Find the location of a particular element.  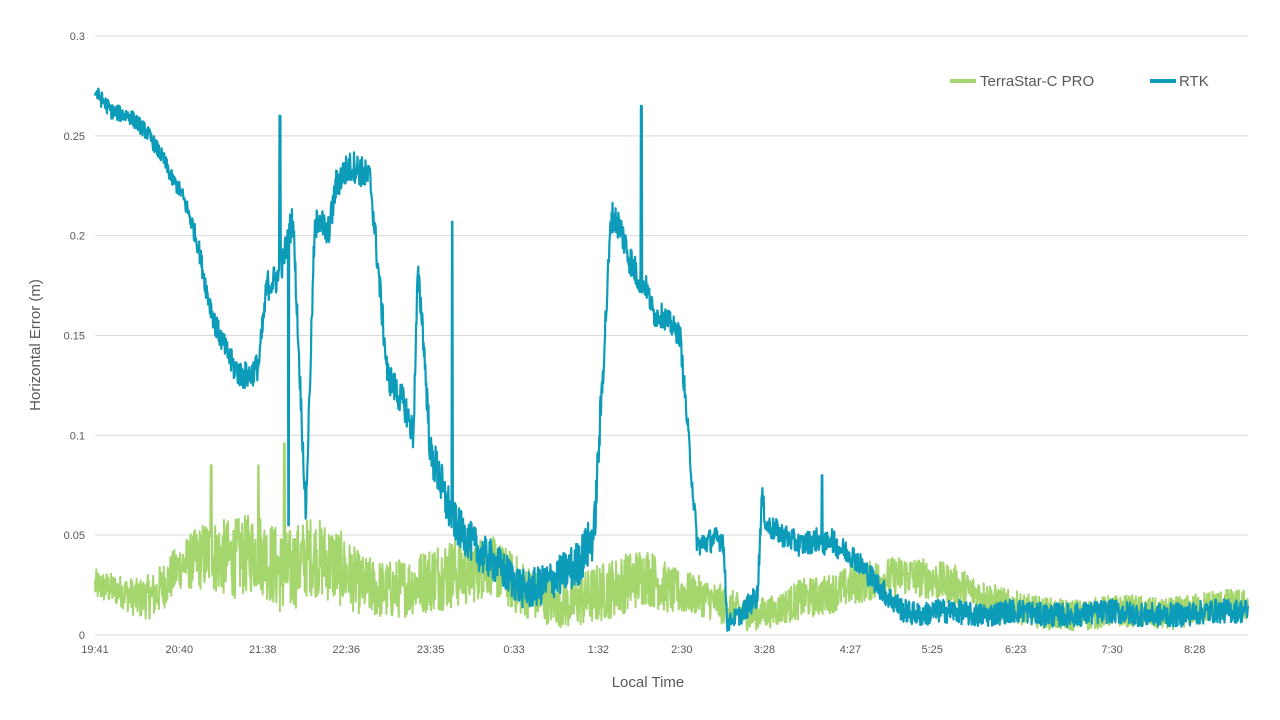

x-tick-label: 20:40 is located at coordinates (180, 650).